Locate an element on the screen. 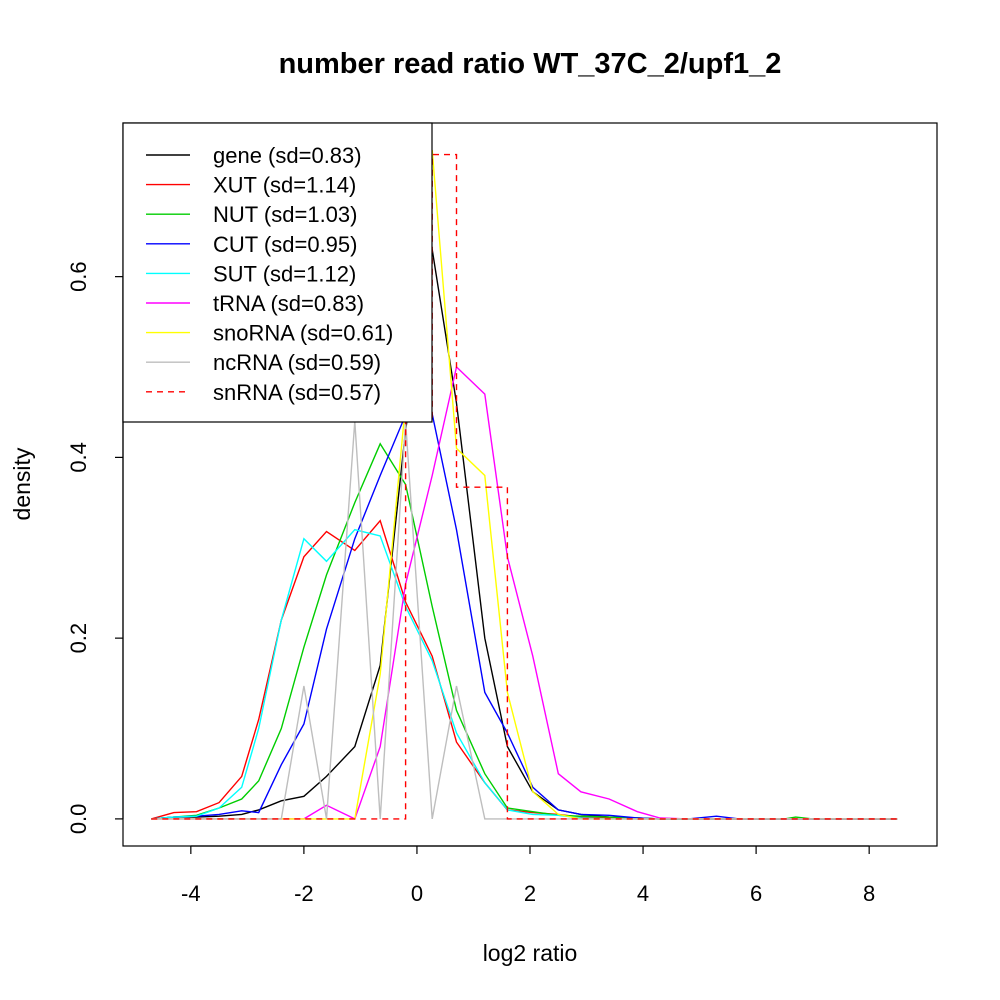 The width and height of the screenshot is (1000, 1000). x-tick-label-3: 2 is located at coordinates (530, 893).